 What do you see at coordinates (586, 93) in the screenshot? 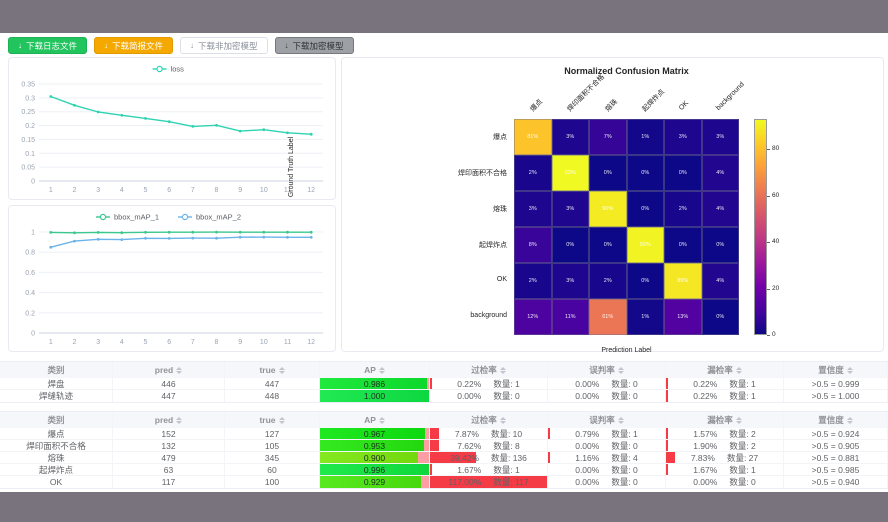
I see `matrix-col-label: 焊印面积不合格` at bounding box center [586, 93].